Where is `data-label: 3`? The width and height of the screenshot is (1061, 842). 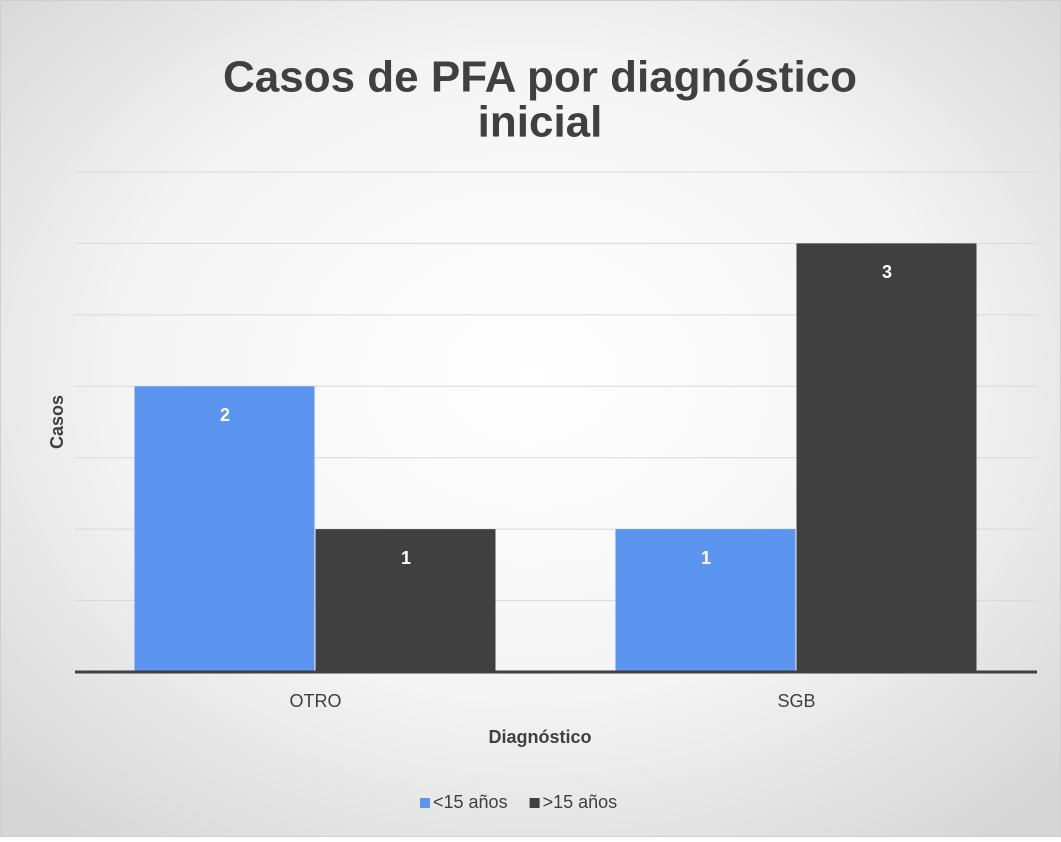 data-label: 3 is located at coordinates (887, 272).